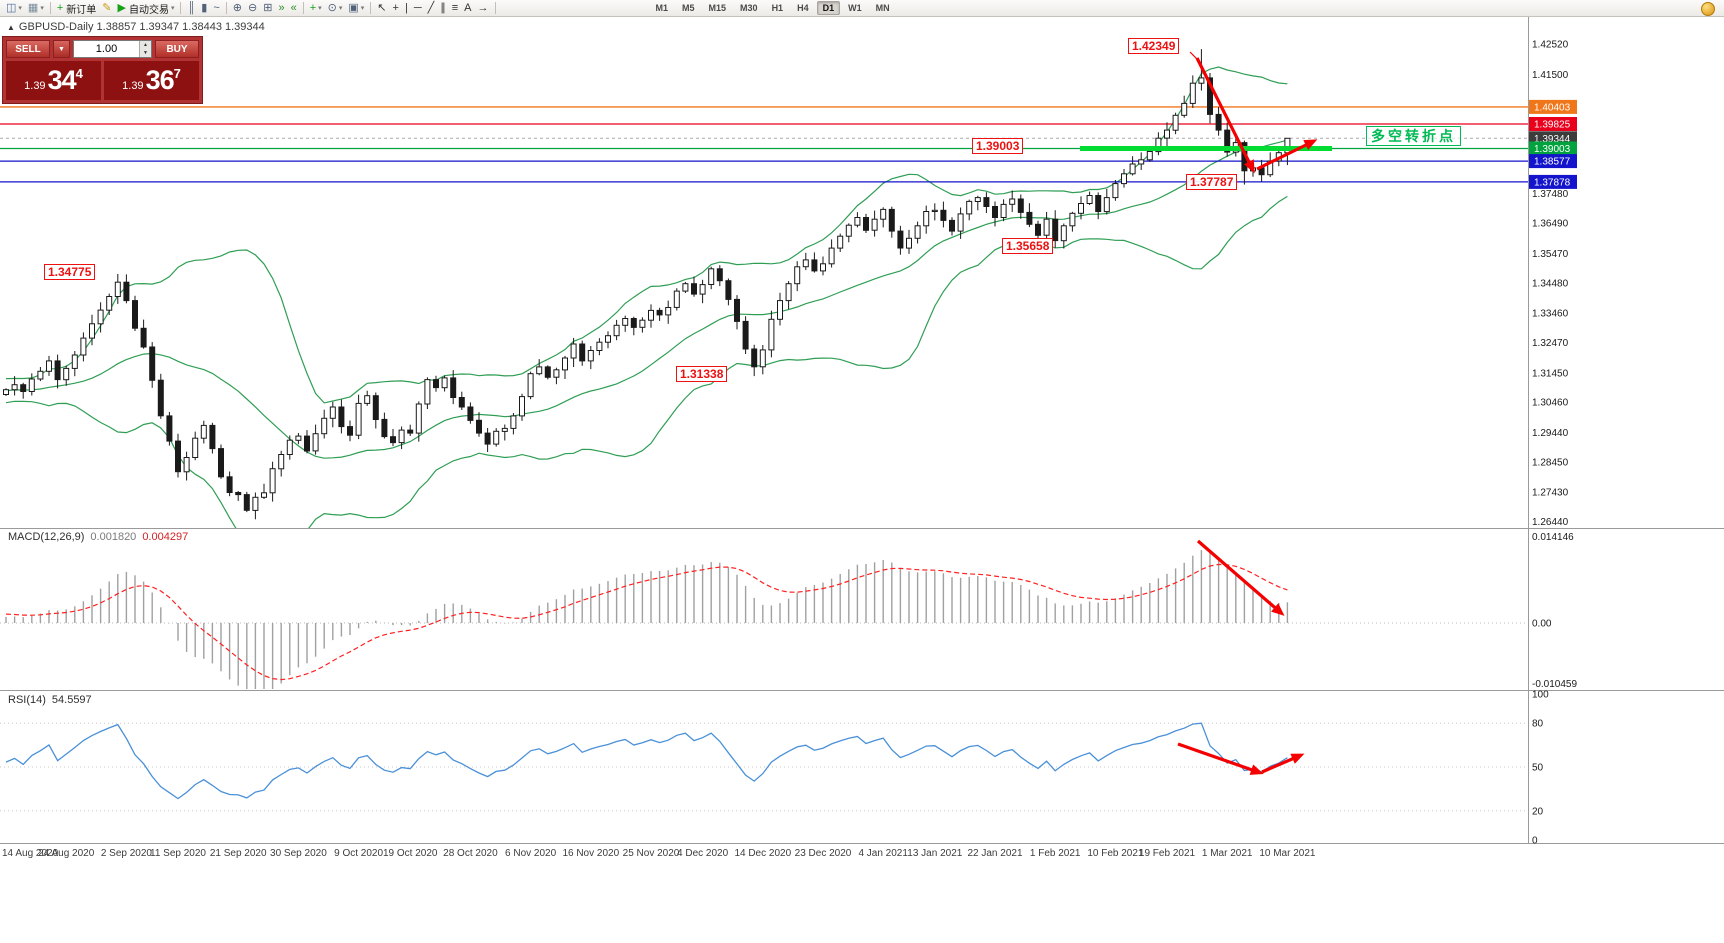 This screenshot has width=1724, height=943. Describe the element at coordinates (146, 8) in the screenshot. I see `autotrading-button: ▶ 自动交易 ▾` at that location.